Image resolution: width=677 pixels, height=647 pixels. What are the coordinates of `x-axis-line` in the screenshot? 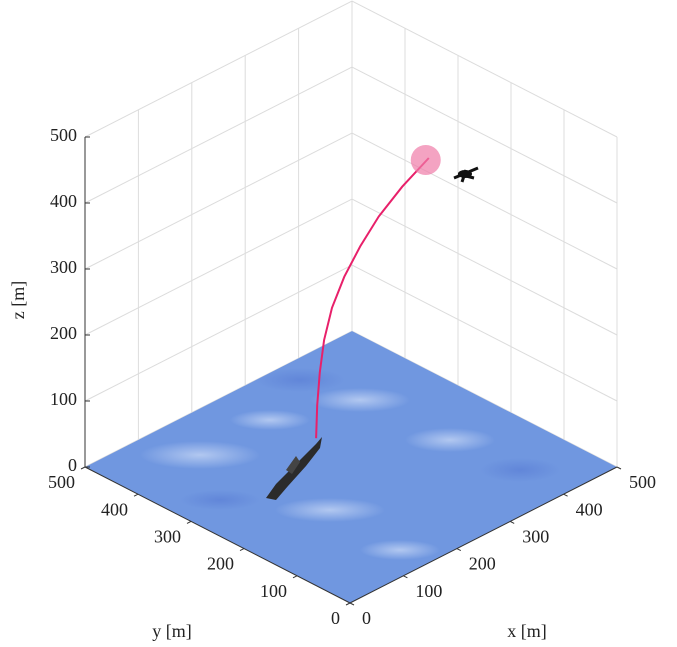 It's located at (483, 535).